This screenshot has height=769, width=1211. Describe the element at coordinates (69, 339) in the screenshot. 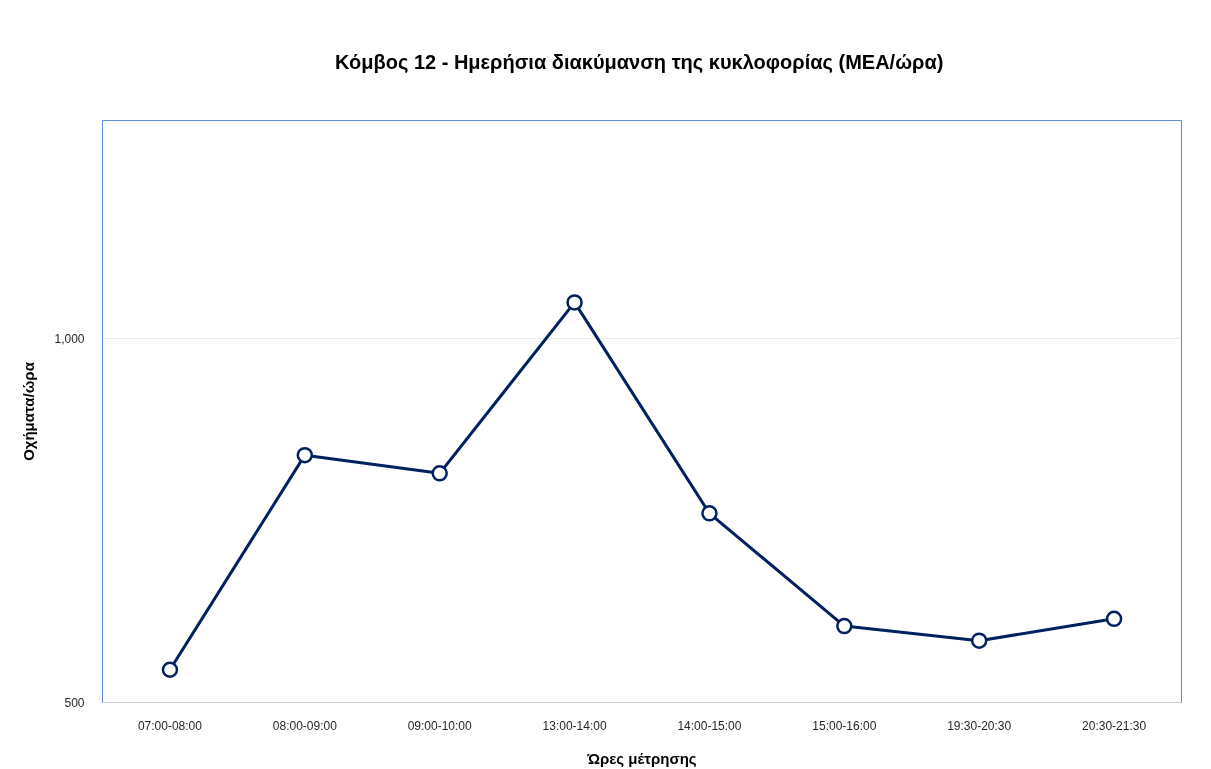

I see `y-tick-label: 1,000` at that location.